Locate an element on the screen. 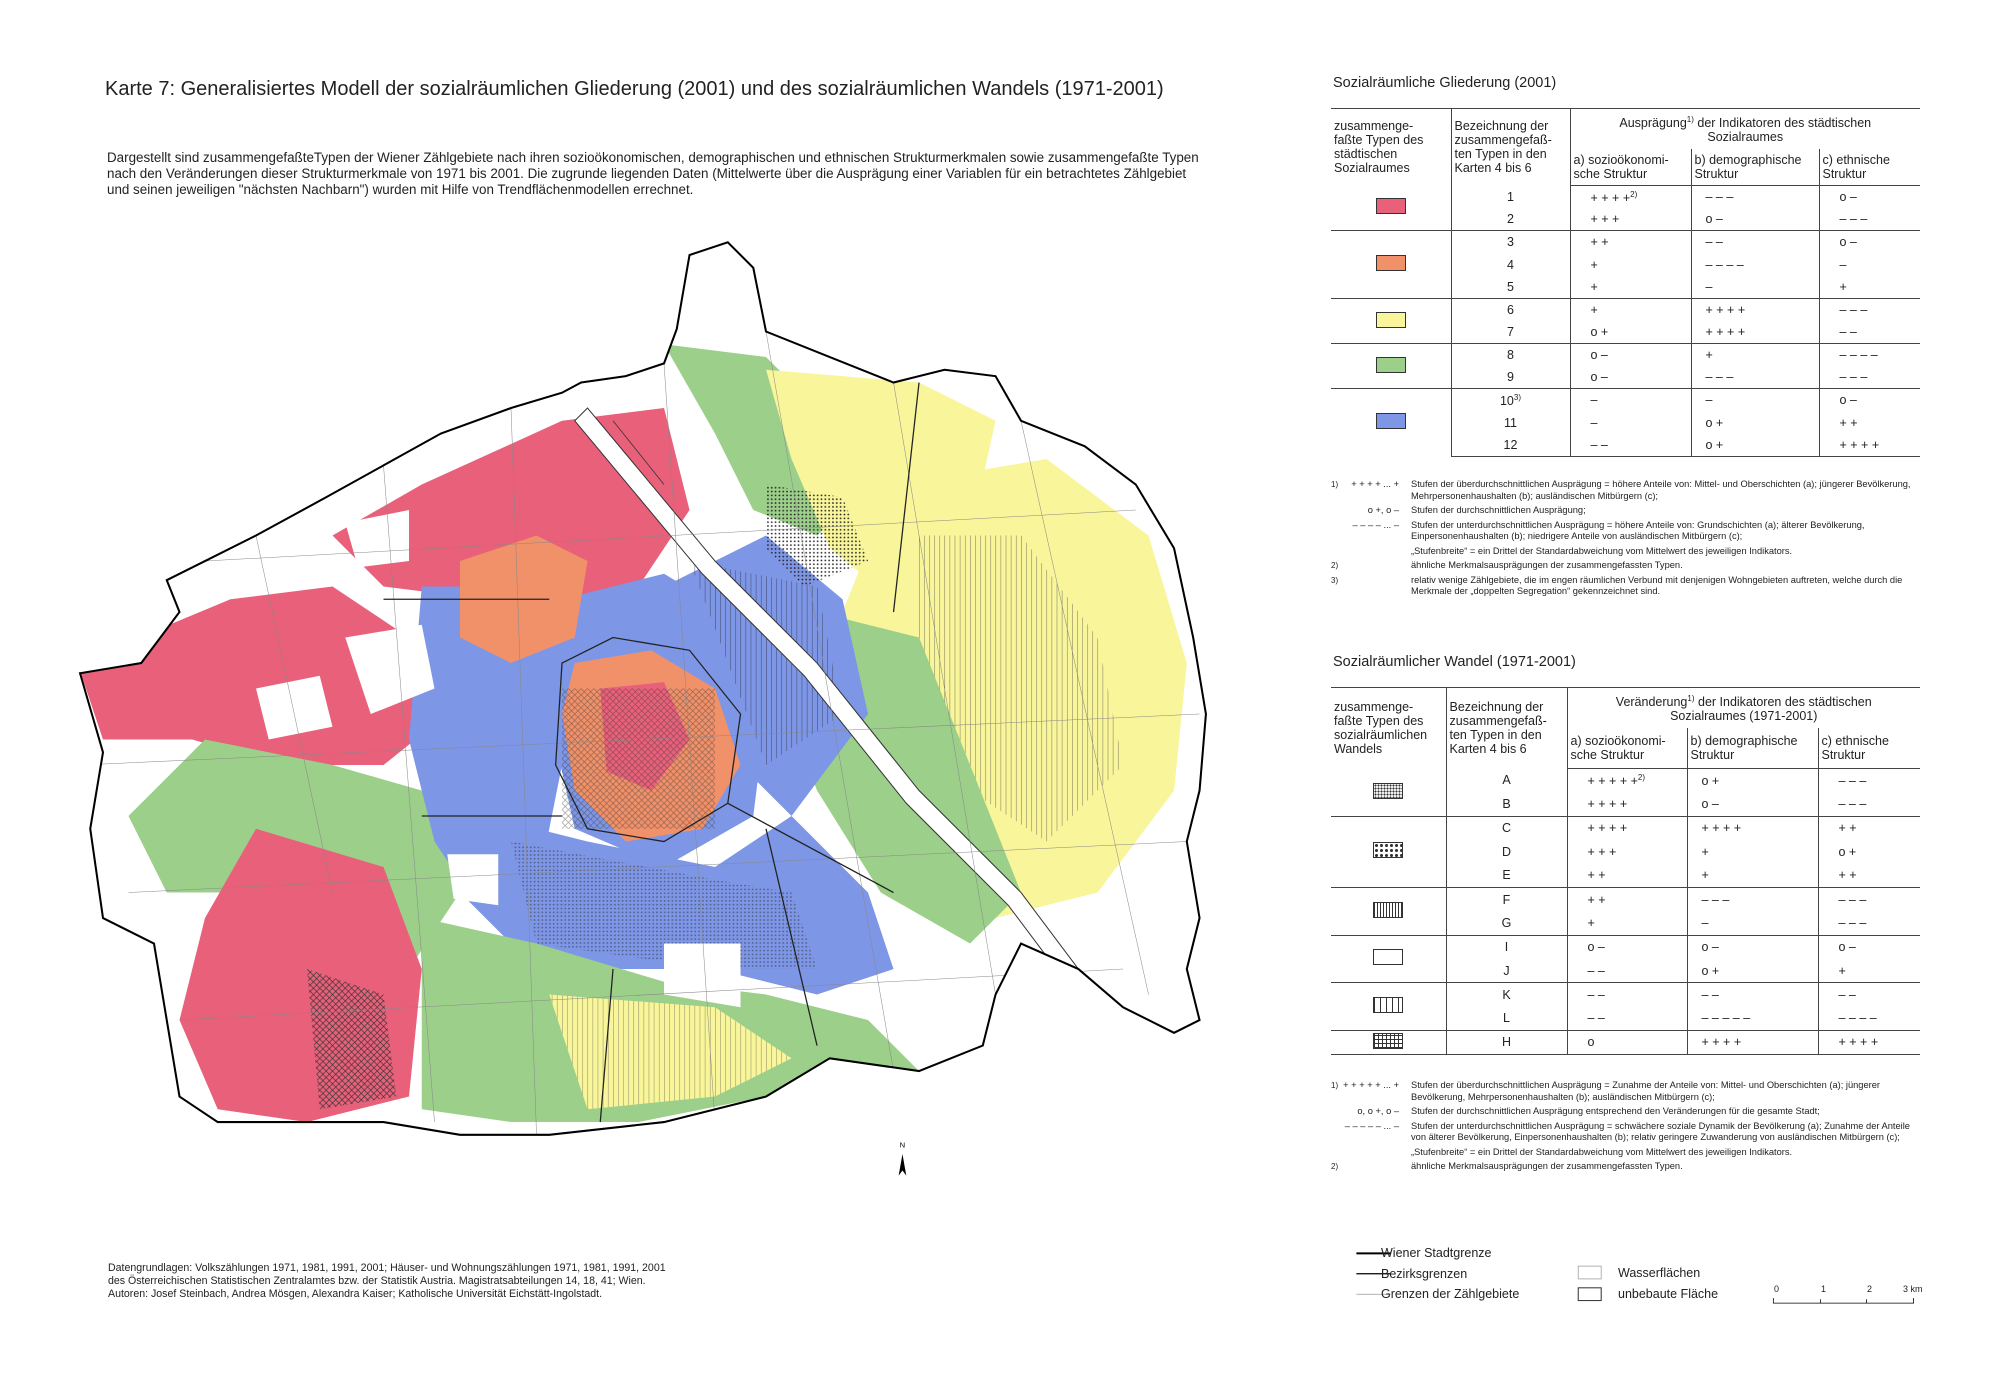 The width and height of the screenshot is (2000, 1386). footnote-symbol: o, o +, o – is located at coordinates (1378, 1111).